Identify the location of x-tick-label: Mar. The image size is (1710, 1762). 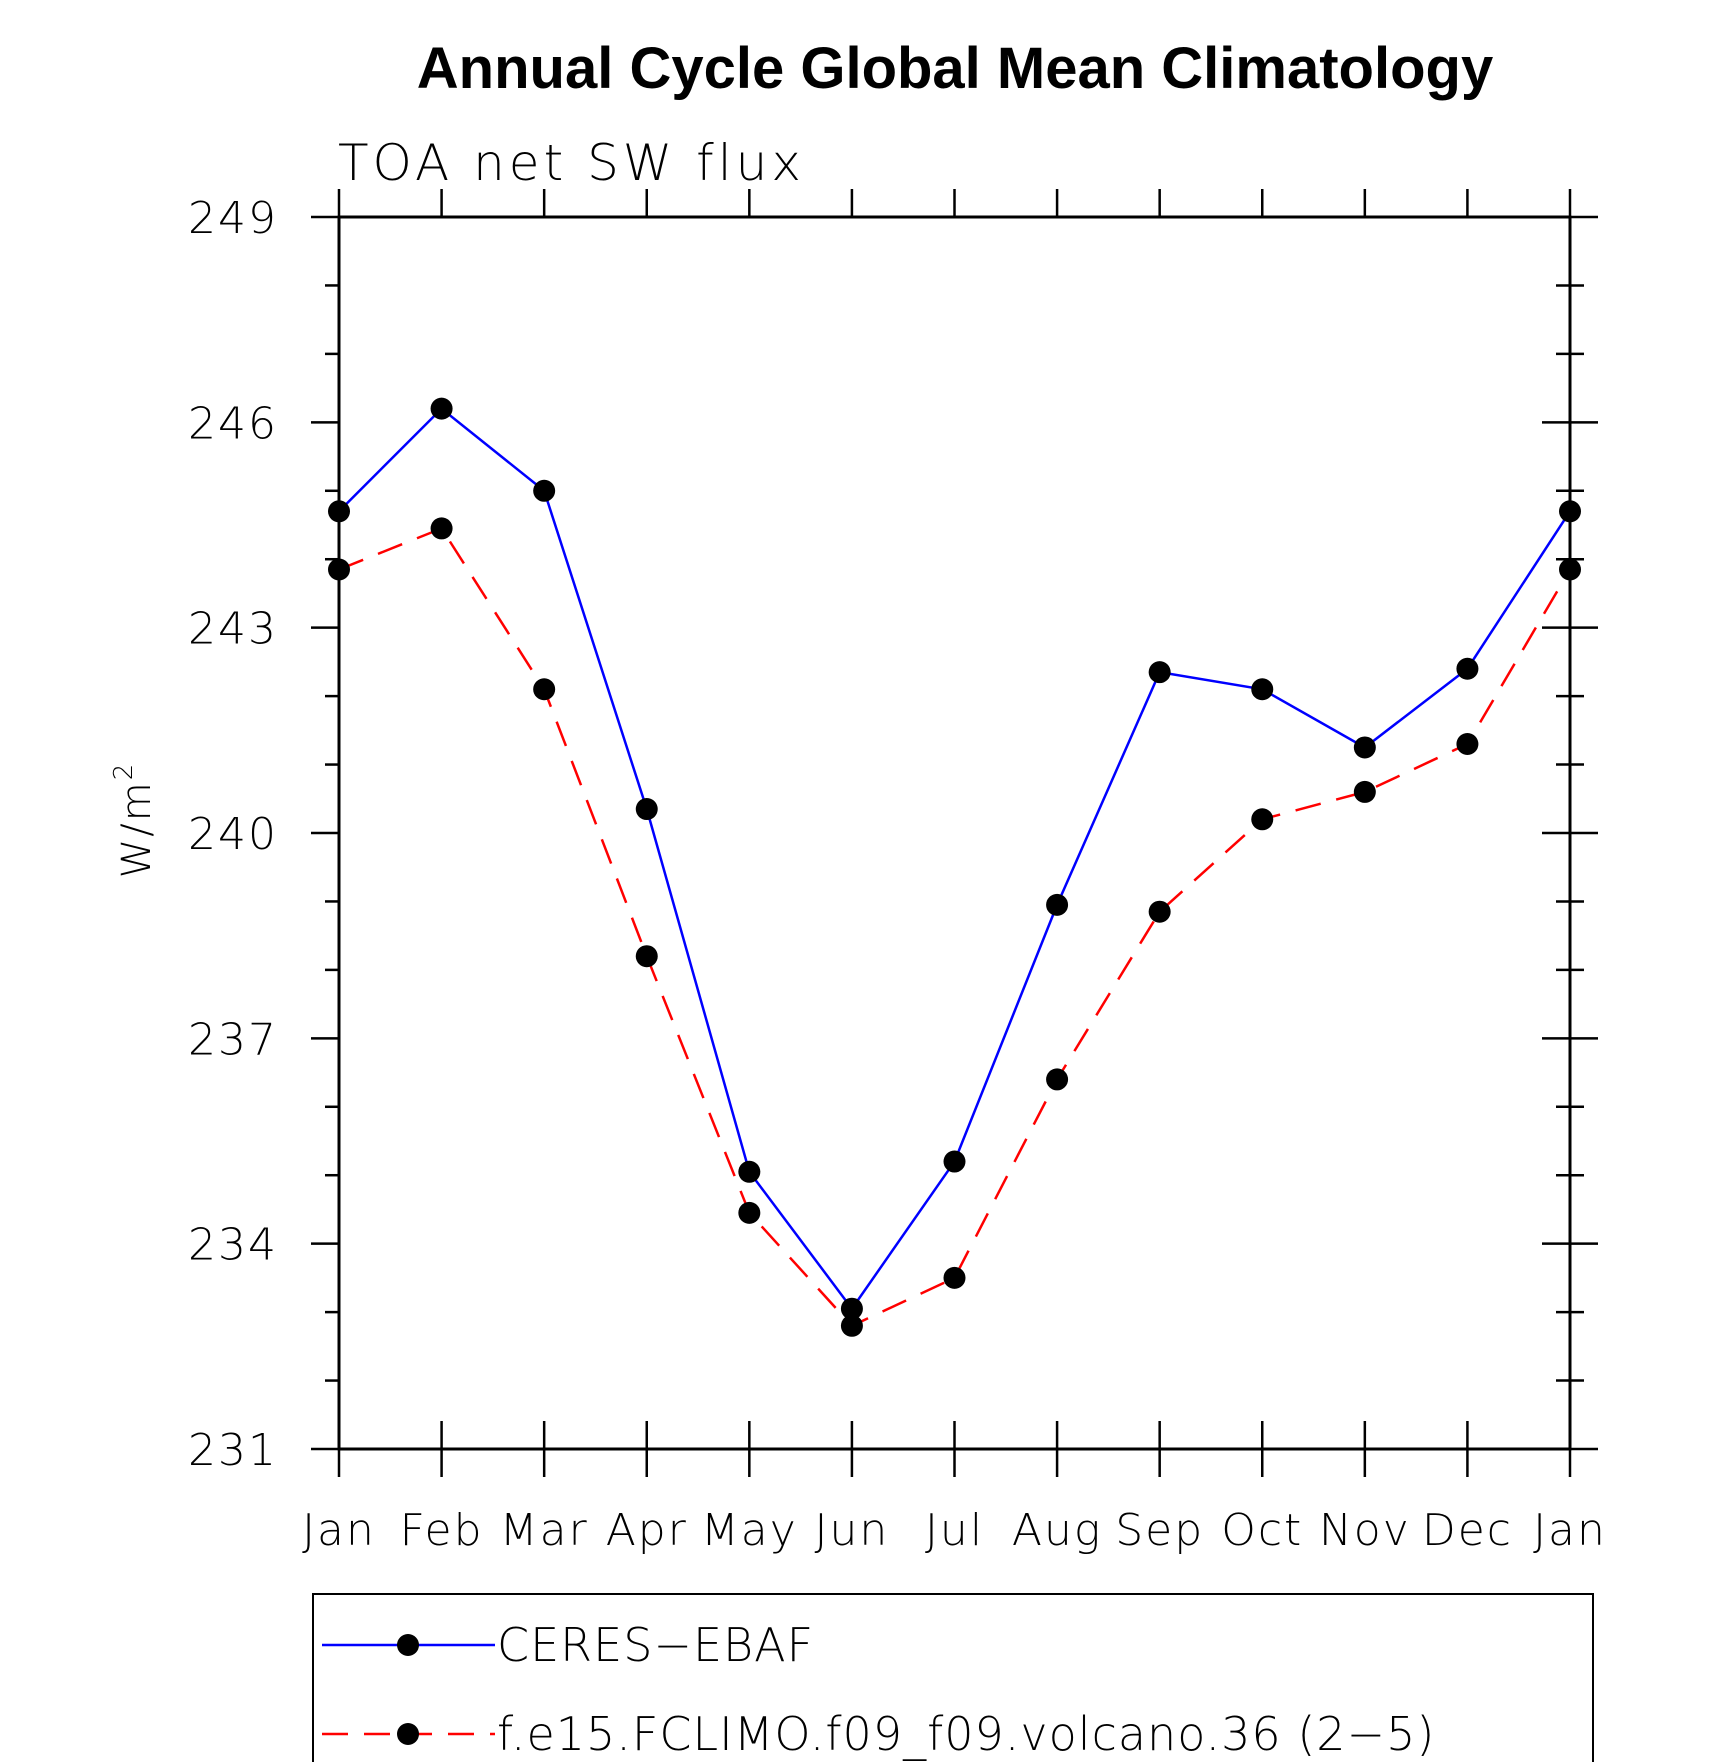
(544, 1530).